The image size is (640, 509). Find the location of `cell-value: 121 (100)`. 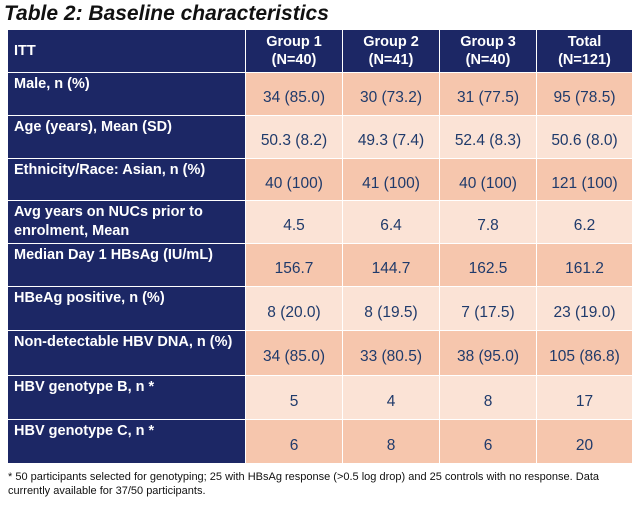

cell-value: 121 (100) is located at coordinates (584, 179).